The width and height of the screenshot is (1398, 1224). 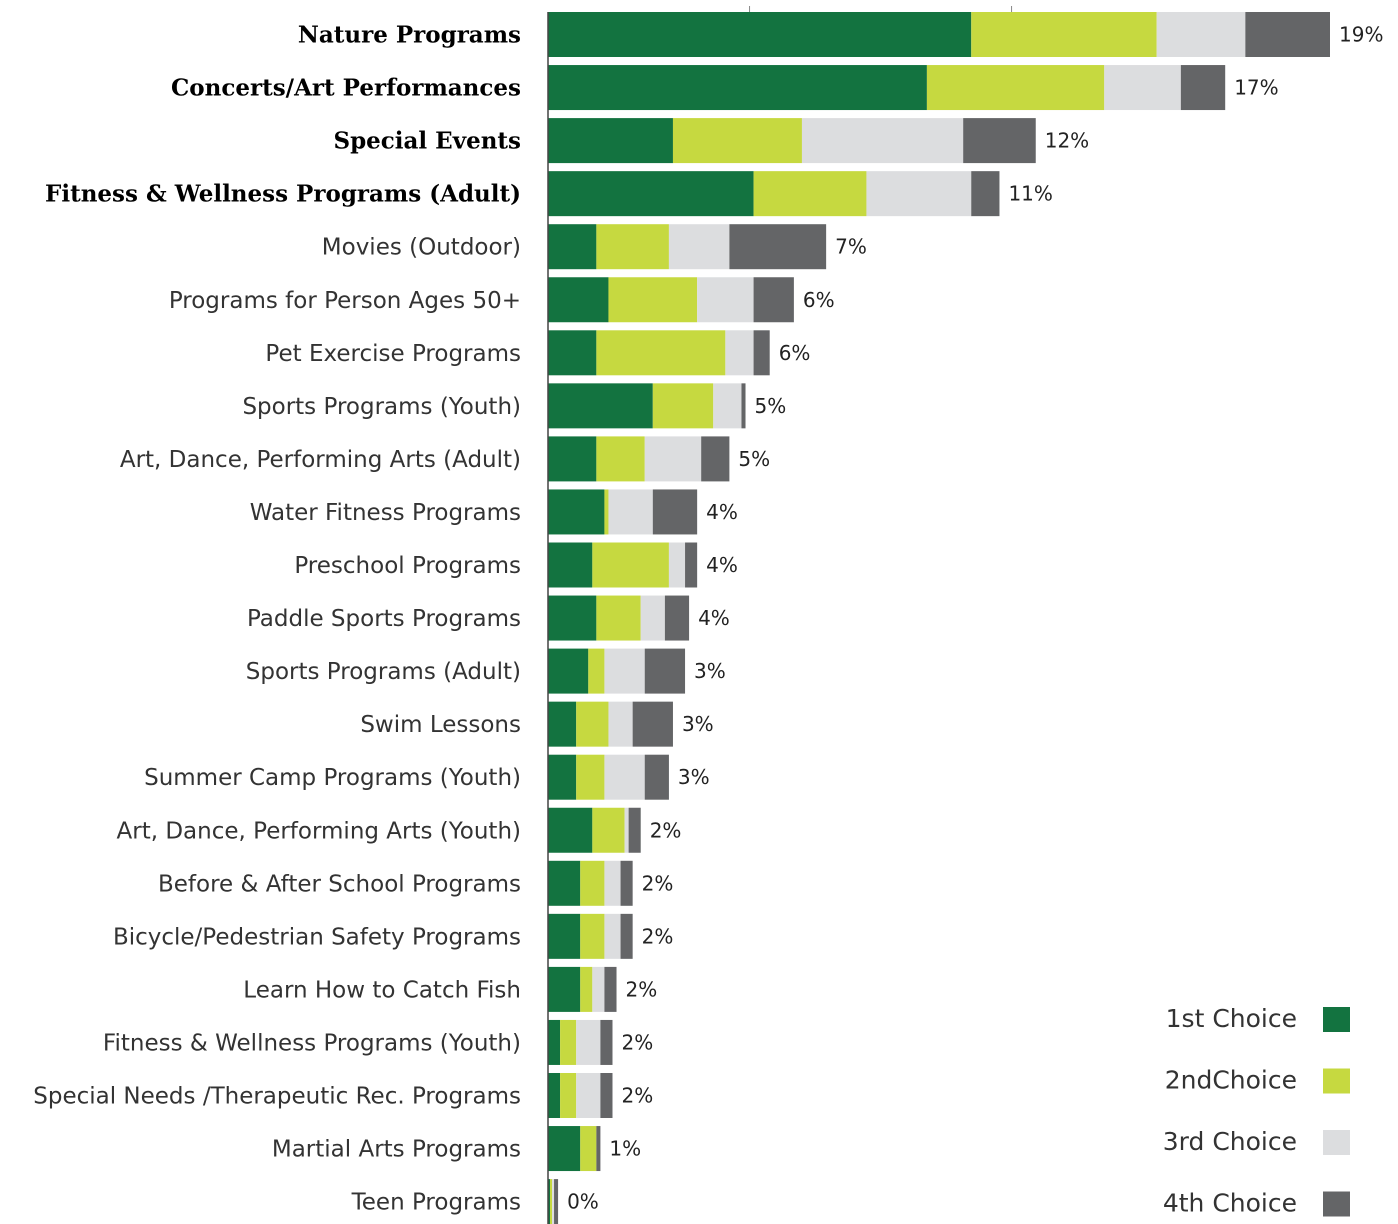 What do you see at coordinates (317, 937) in the screenshot?
I see `category-label: Bicycle/Pedestrian Safety Programs` at bounding box center [317, 937].